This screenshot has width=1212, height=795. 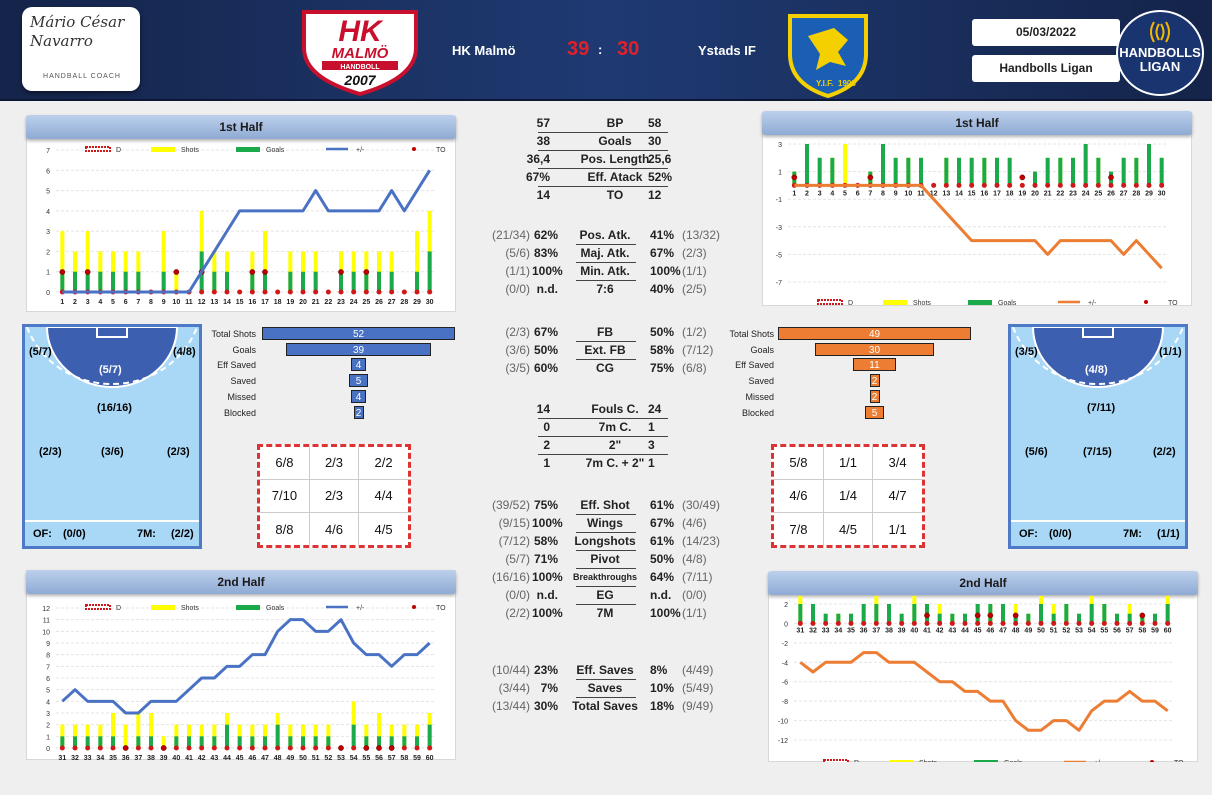 I want to click on stat-cell: (3/44), so click(x=514, y=688).